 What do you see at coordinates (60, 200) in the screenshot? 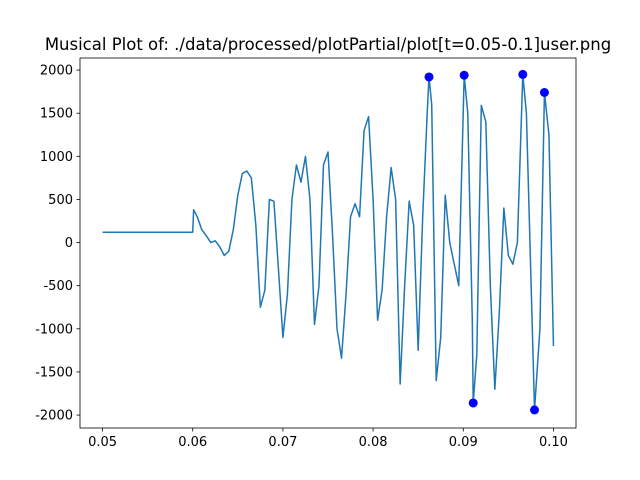
I see `y-tick-label: 500` at bounding box center [60, 200].